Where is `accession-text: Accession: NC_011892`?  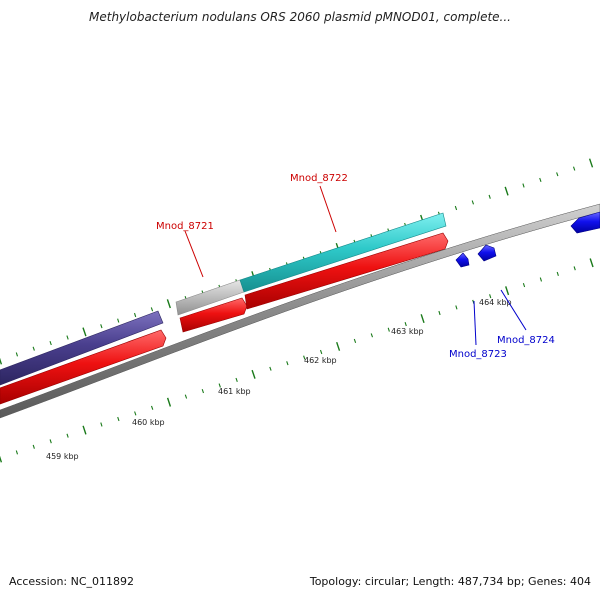 accession-text: Accession: NC_011892 is located at coordinates (72, 581).